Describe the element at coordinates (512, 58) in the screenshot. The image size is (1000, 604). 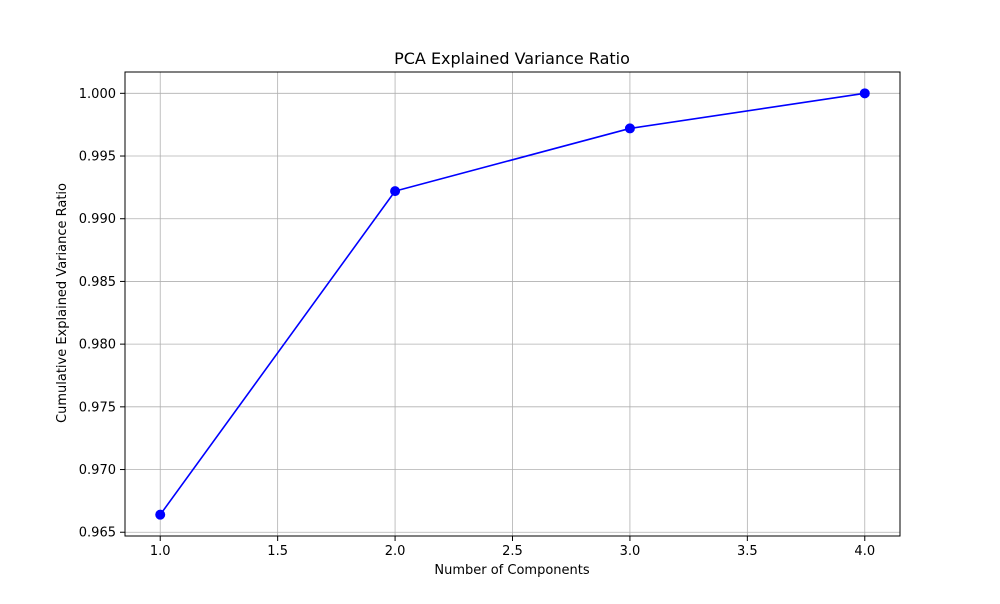
I see `chart-title: PCA Explained Variance Ratio` at that location.